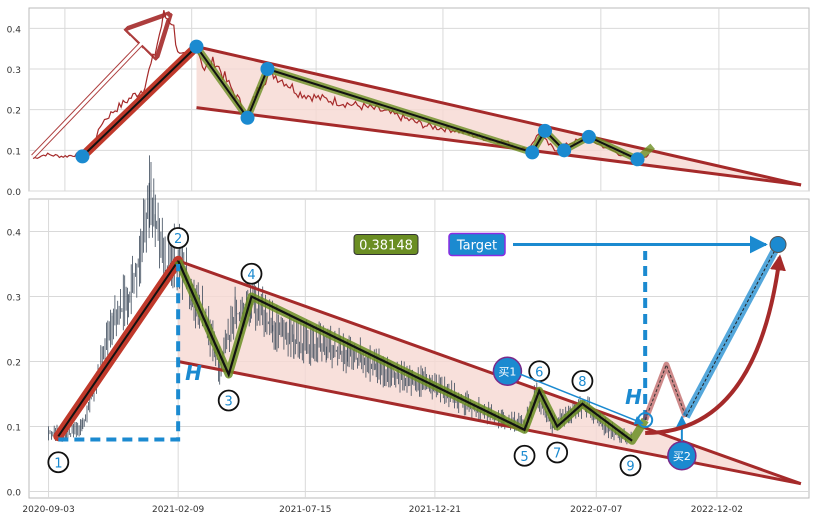  Describe the element at coordinates (48, 510) in the screenshot. I see `bottom-x-tick-label: 2020-09-03` at that location.